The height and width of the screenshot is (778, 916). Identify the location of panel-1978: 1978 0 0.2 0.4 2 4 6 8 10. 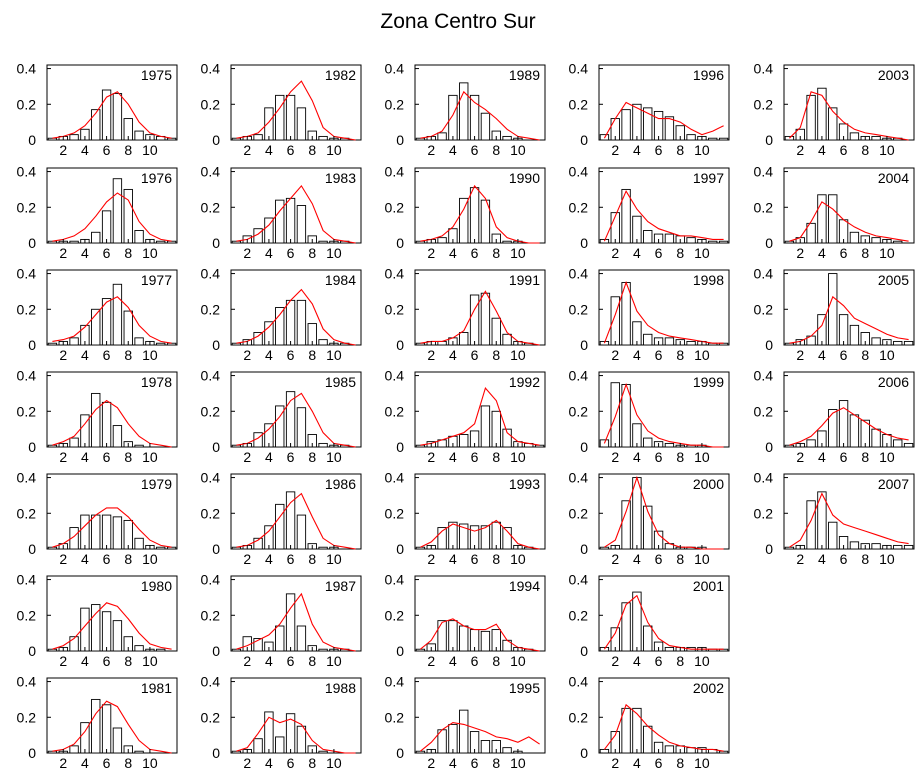
(97, 416).